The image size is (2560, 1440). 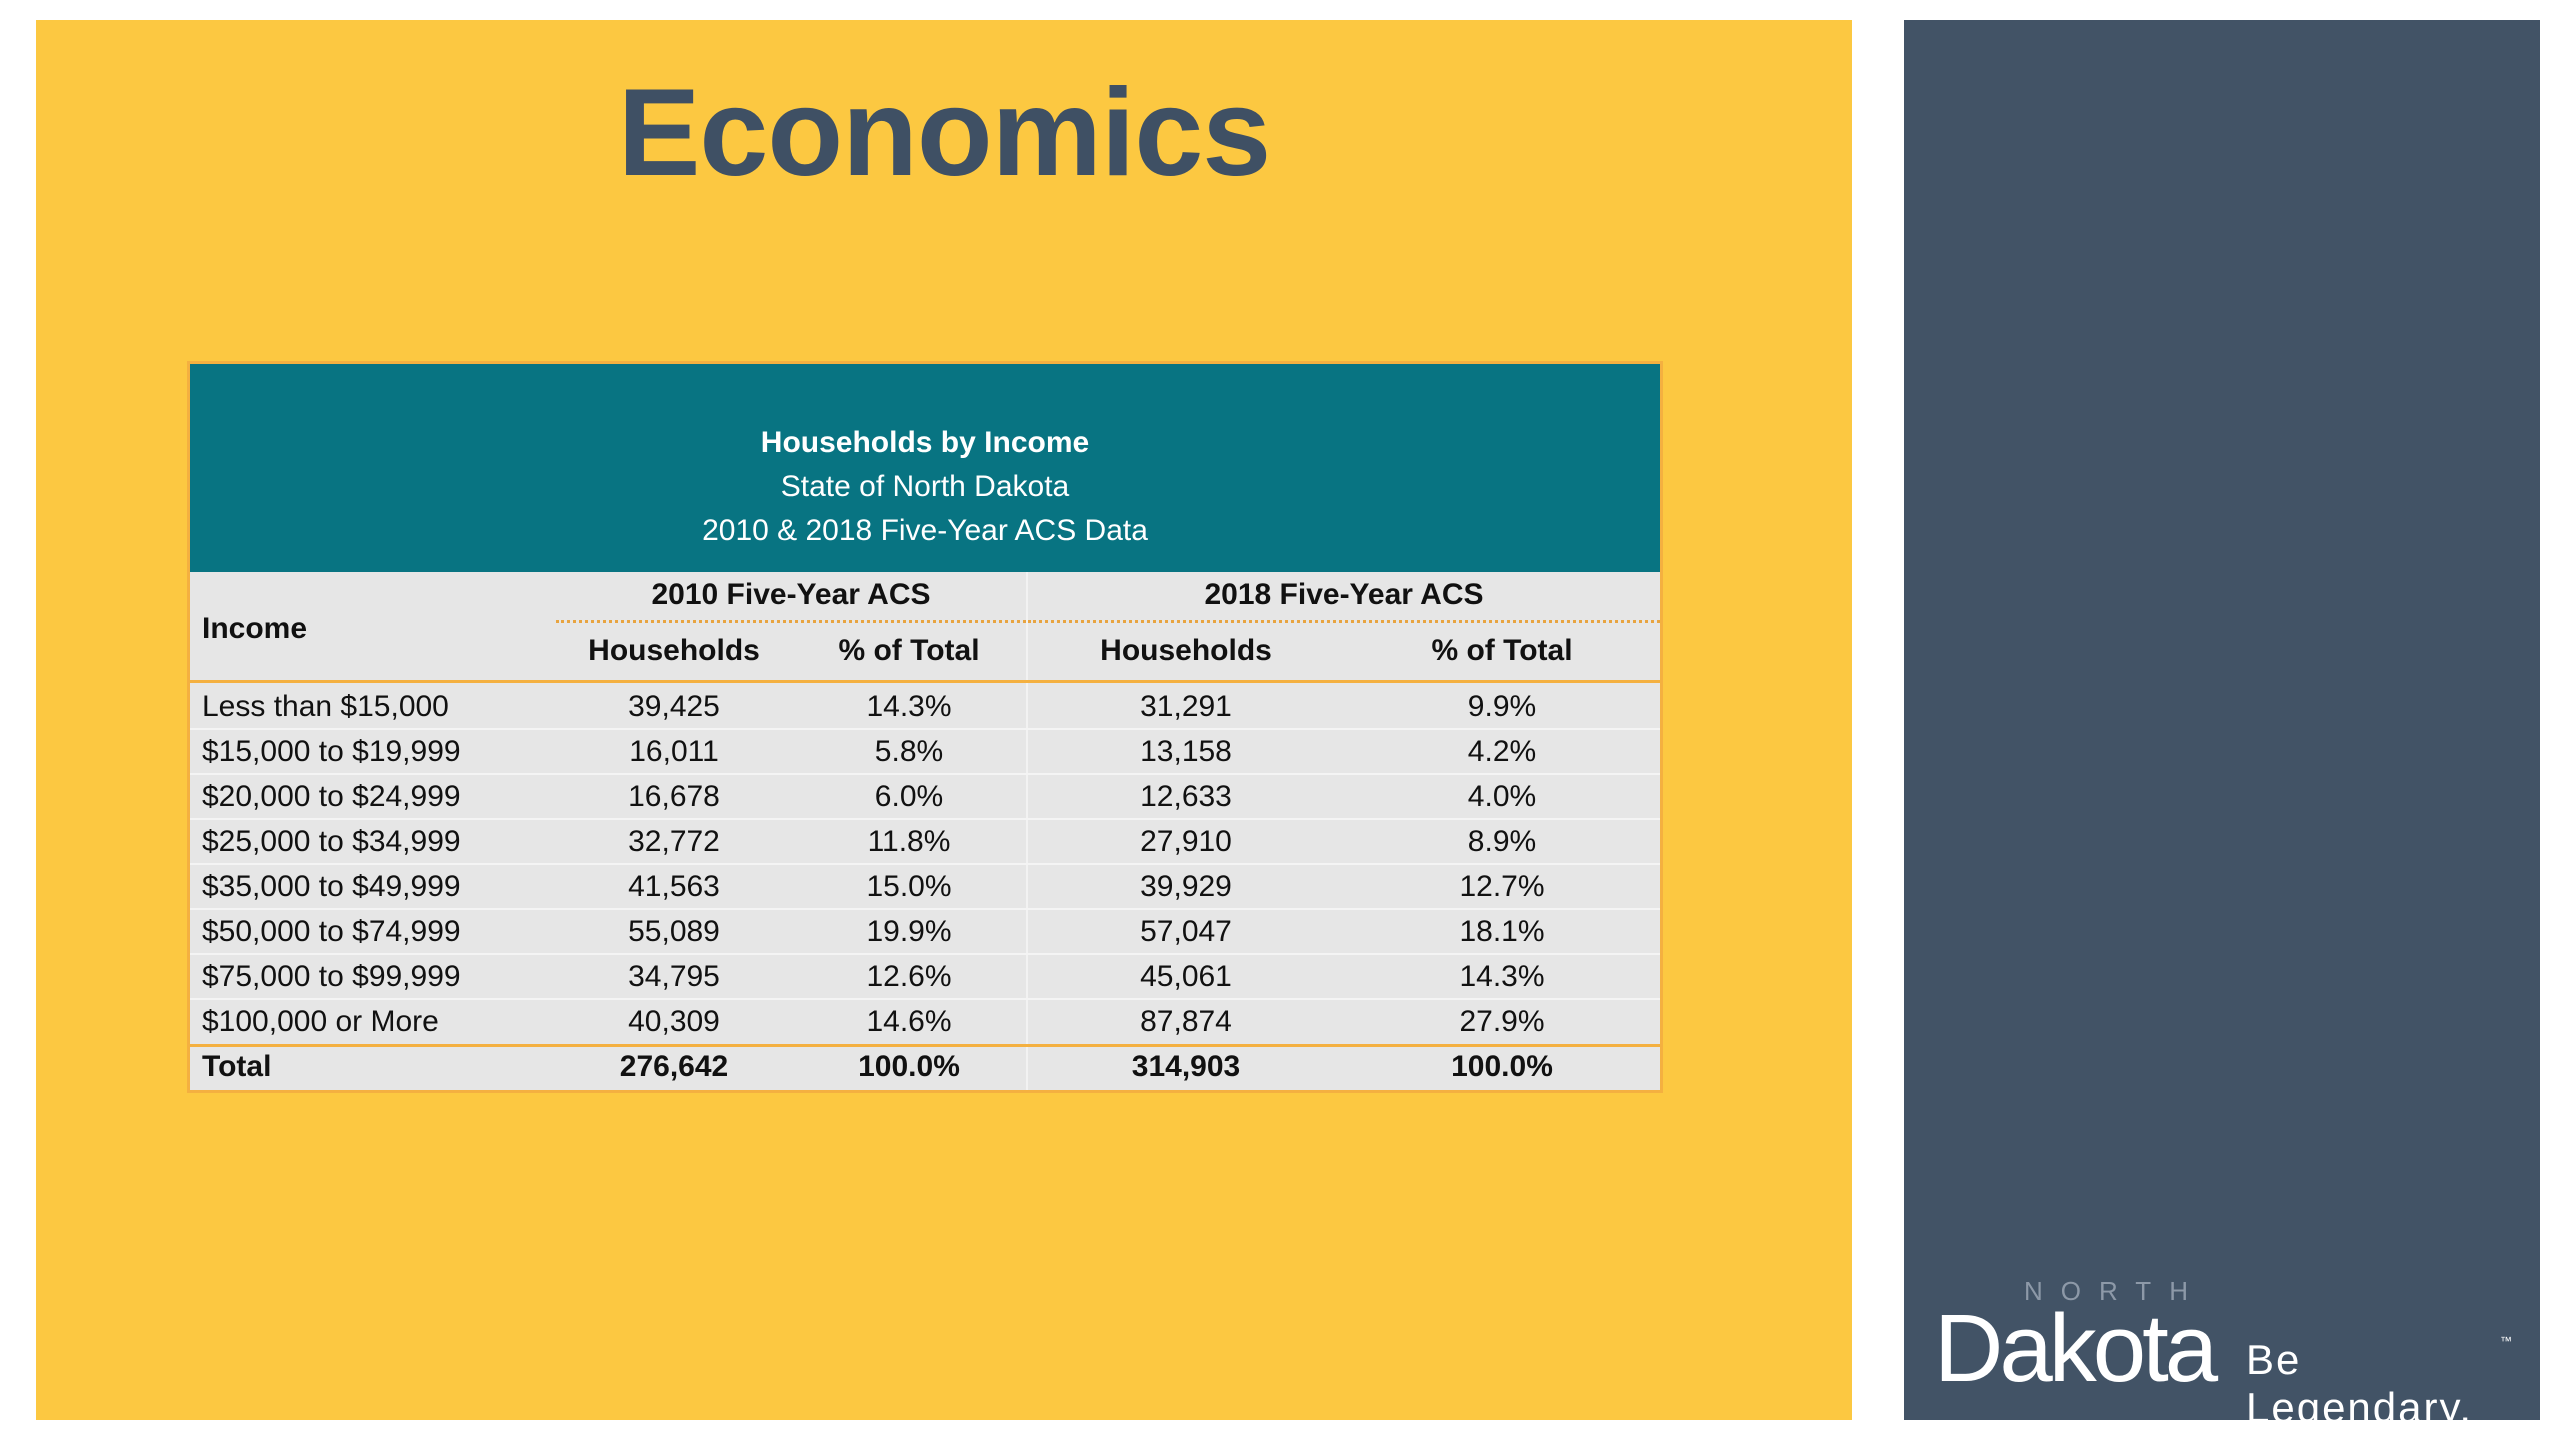 What do you see at coordinates (1186, 796) in the screenshot?
I see `row-households-2018: 12,633` at bounding box center [1186, 796].